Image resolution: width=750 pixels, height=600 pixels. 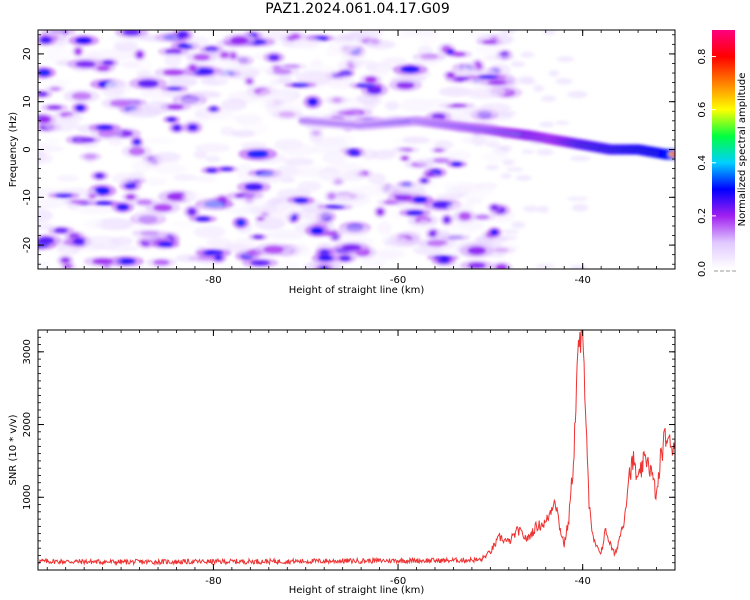 What do you see at coordinates (702, 110) in the screenshot?
I see `colorbar-tick-label: 0.6` at bounding box center [702, 110].